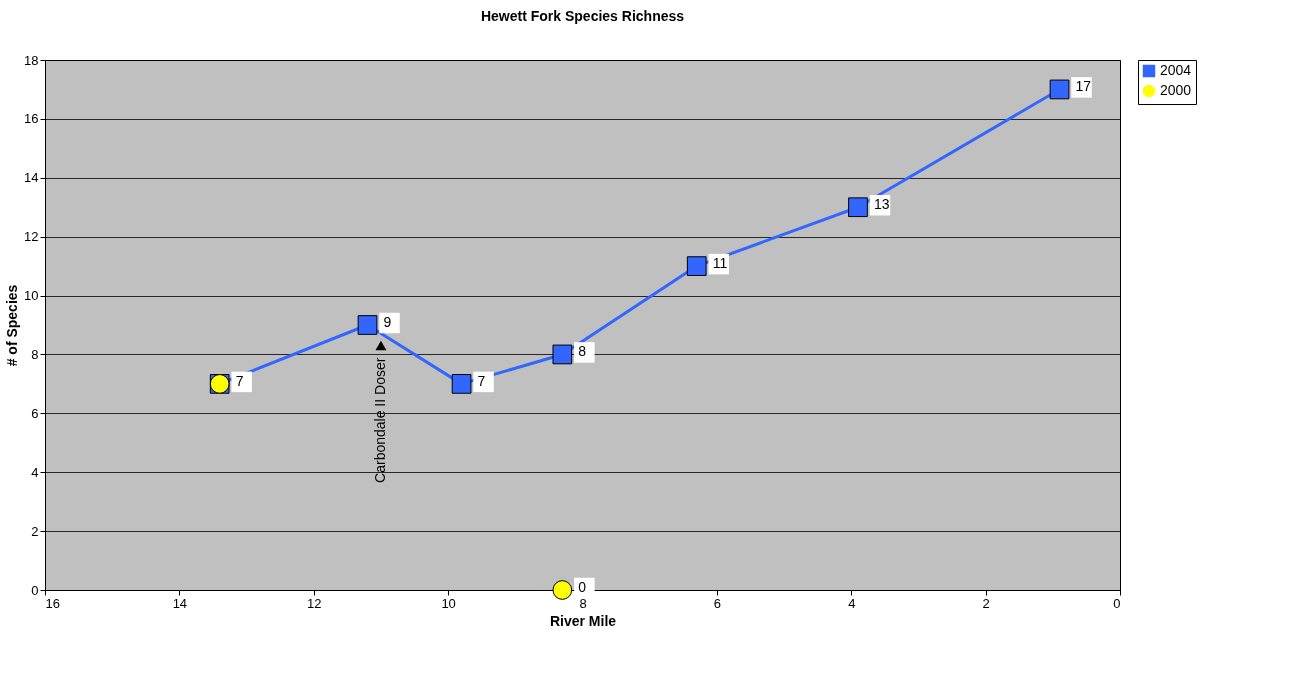 The image size is (1308, 697). I want to click on y-tick-label: 4, so click(35, 472).